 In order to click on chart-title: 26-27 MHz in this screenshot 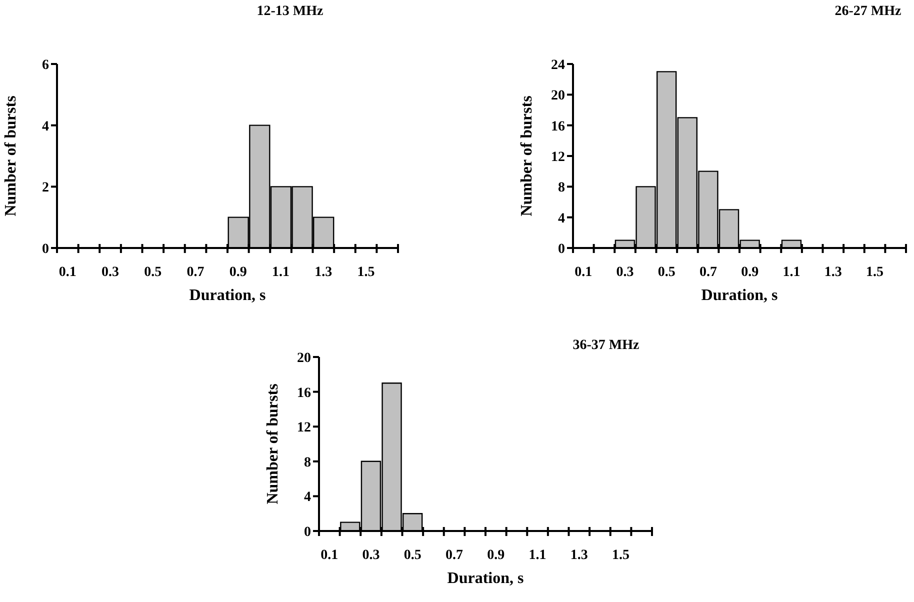, I will do `click(868, 12)`.